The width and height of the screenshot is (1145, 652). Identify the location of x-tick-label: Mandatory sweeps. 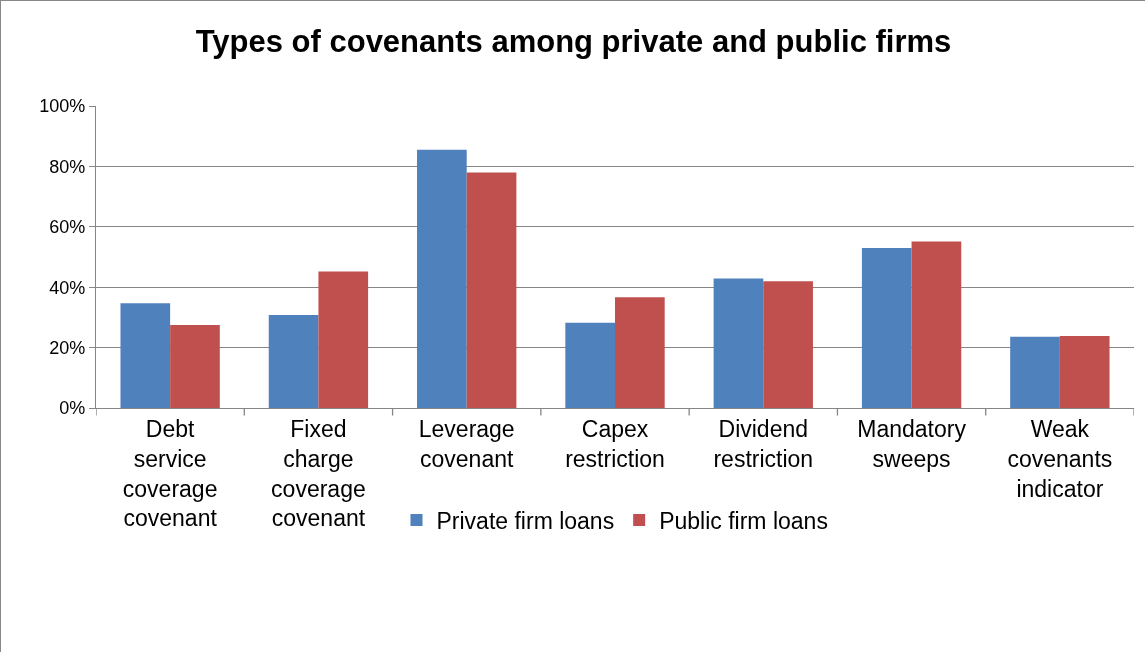
(912, 443).